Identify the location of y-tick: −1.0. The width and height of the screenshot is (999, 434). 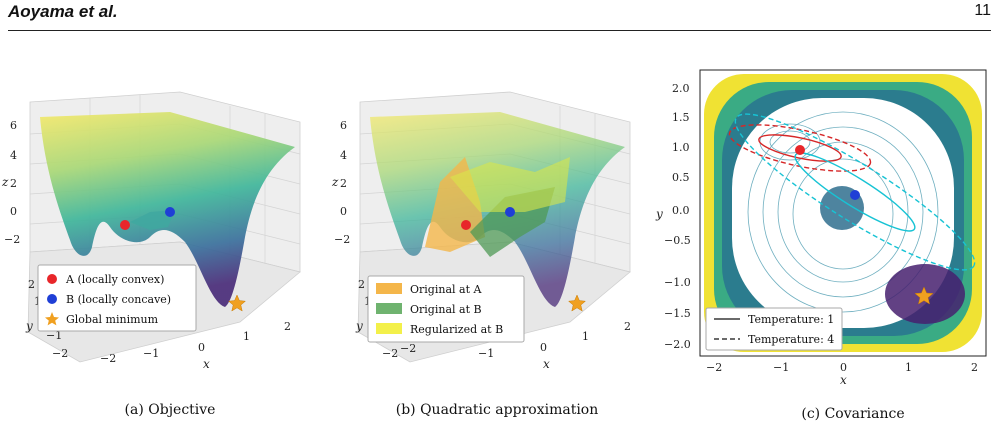
(677, 282).